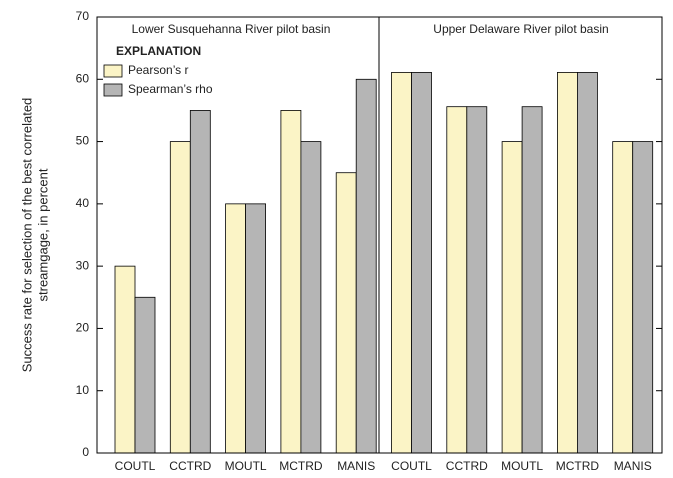 The height and width of the screenshot is (478, 673). What do you see at coordinates (83, 141) in the screenshot?
I see `y-tick-label: 50` at bounding box center [83, 141].